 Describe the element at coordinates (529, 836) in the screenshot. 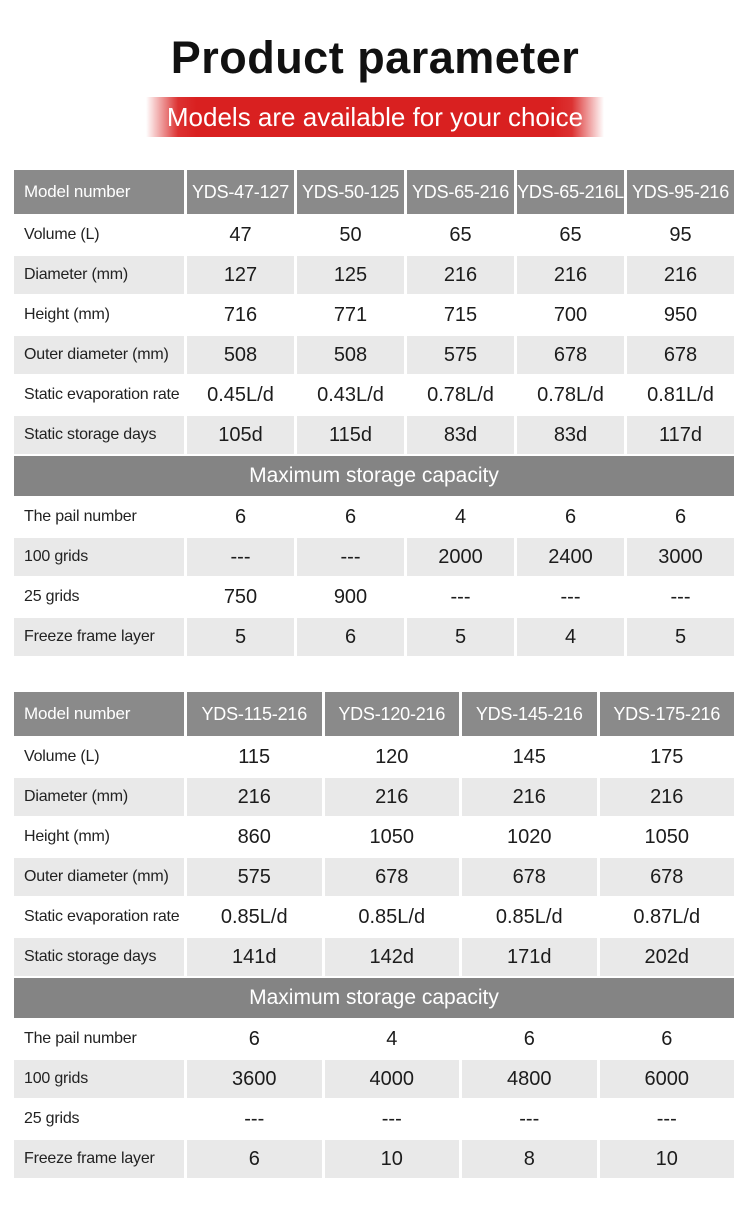

I see `spec-value: 1020` at that location.